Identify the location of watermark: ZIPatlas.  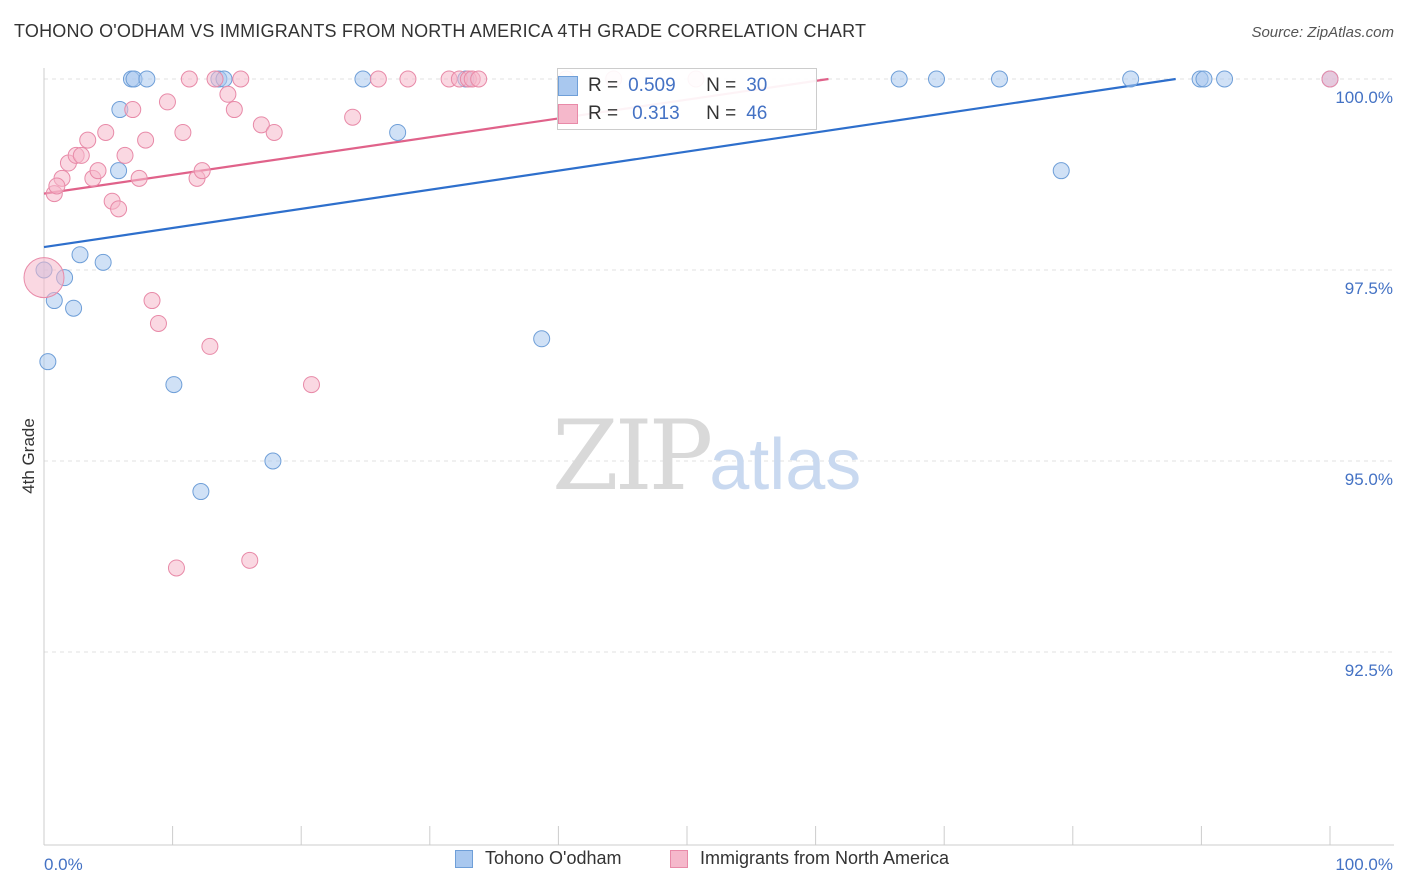
(706, 456).